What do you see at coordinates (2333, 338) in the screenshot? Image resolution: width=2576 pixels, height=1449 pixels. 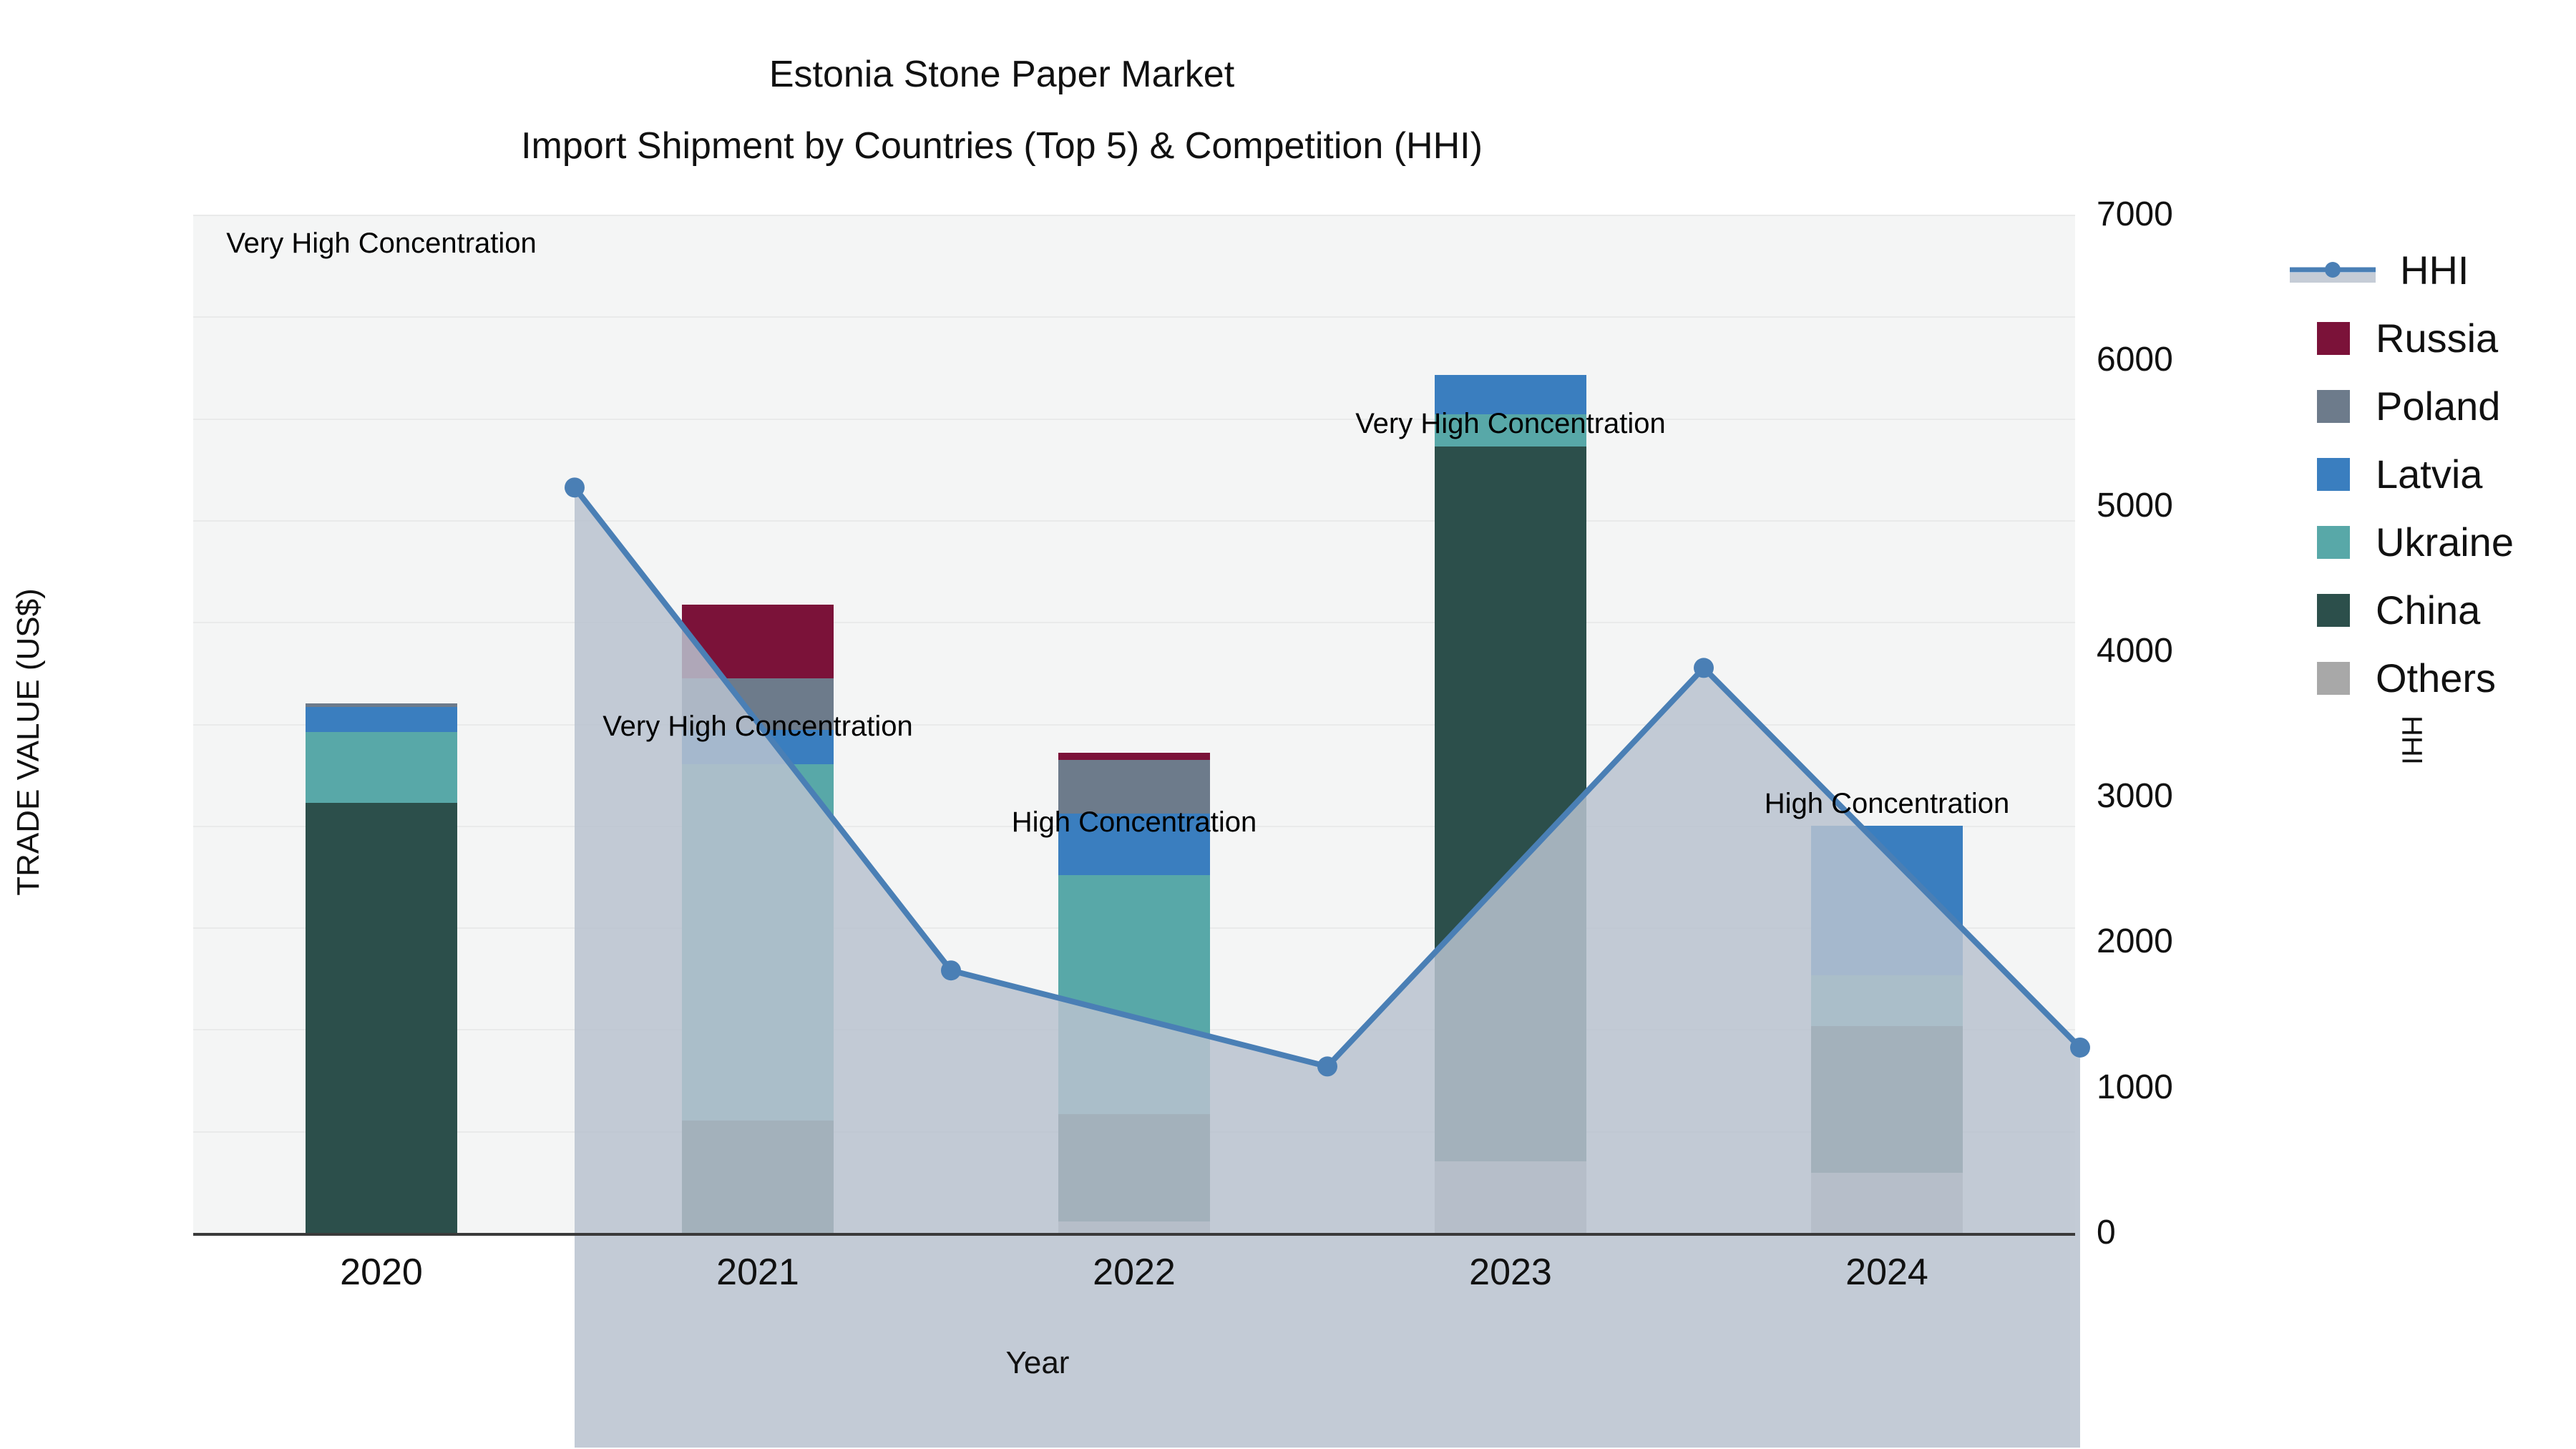 I see `legend-swatch-russia` at bounding box center [2333, 338].